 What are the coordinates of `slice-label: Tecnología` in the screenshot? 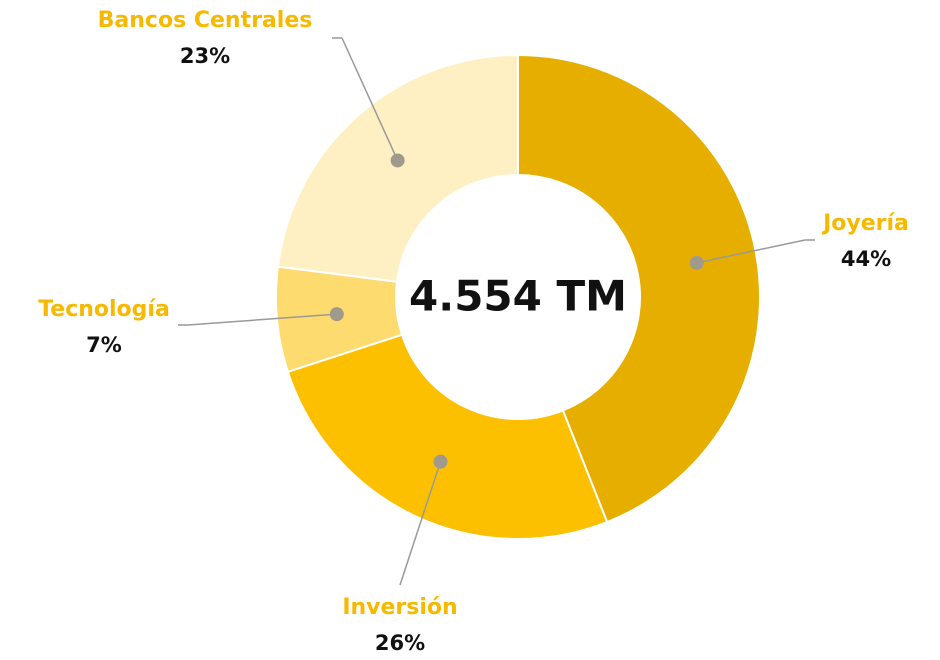 It's located at (104, 309).